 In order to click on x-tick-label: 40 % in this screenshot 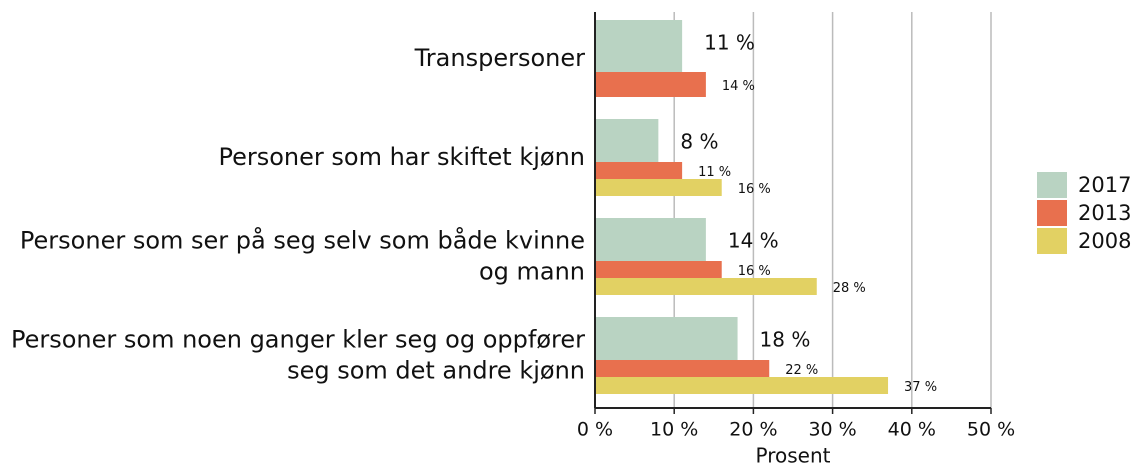, I will do `click(912, 430)`.